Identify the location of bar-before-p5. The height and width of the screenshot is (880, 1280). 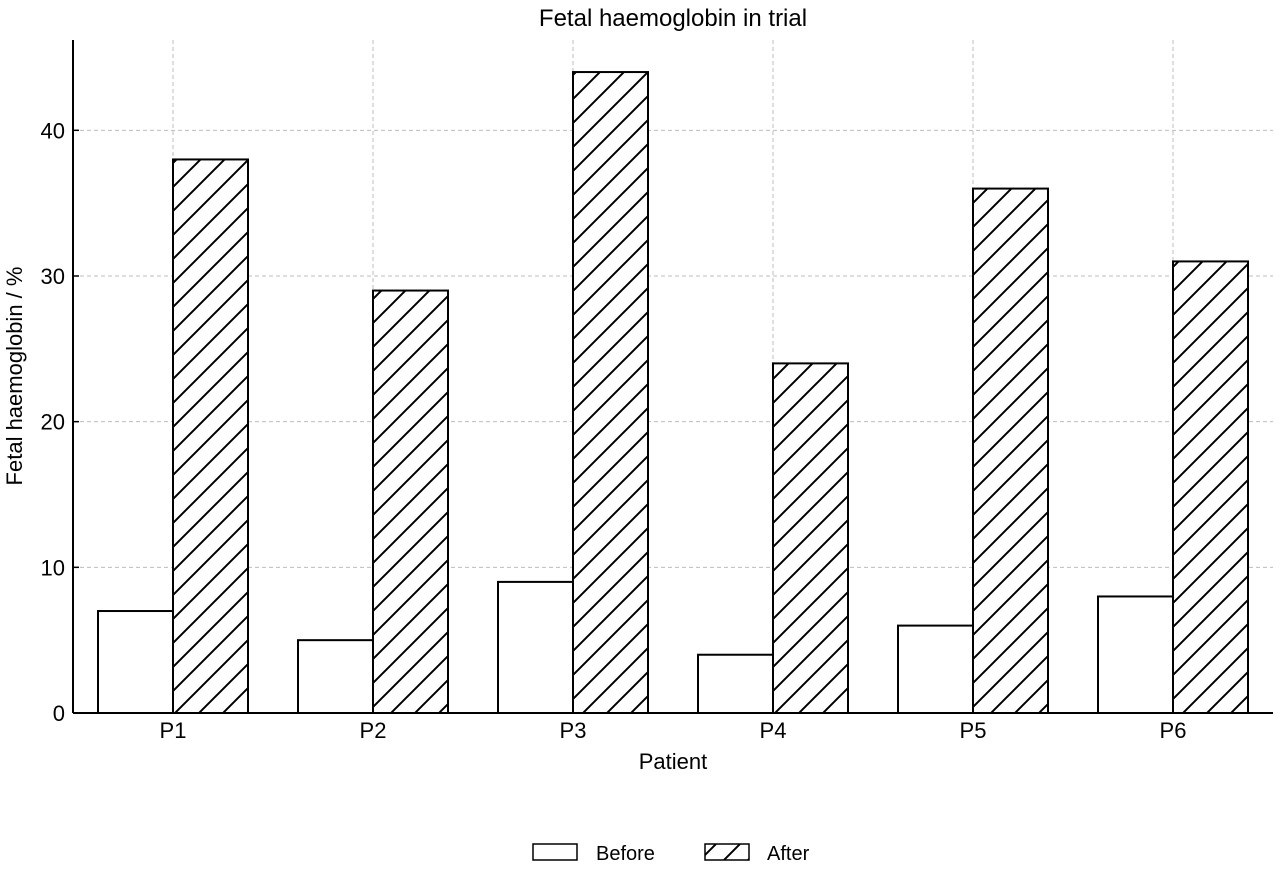
(935, 669).